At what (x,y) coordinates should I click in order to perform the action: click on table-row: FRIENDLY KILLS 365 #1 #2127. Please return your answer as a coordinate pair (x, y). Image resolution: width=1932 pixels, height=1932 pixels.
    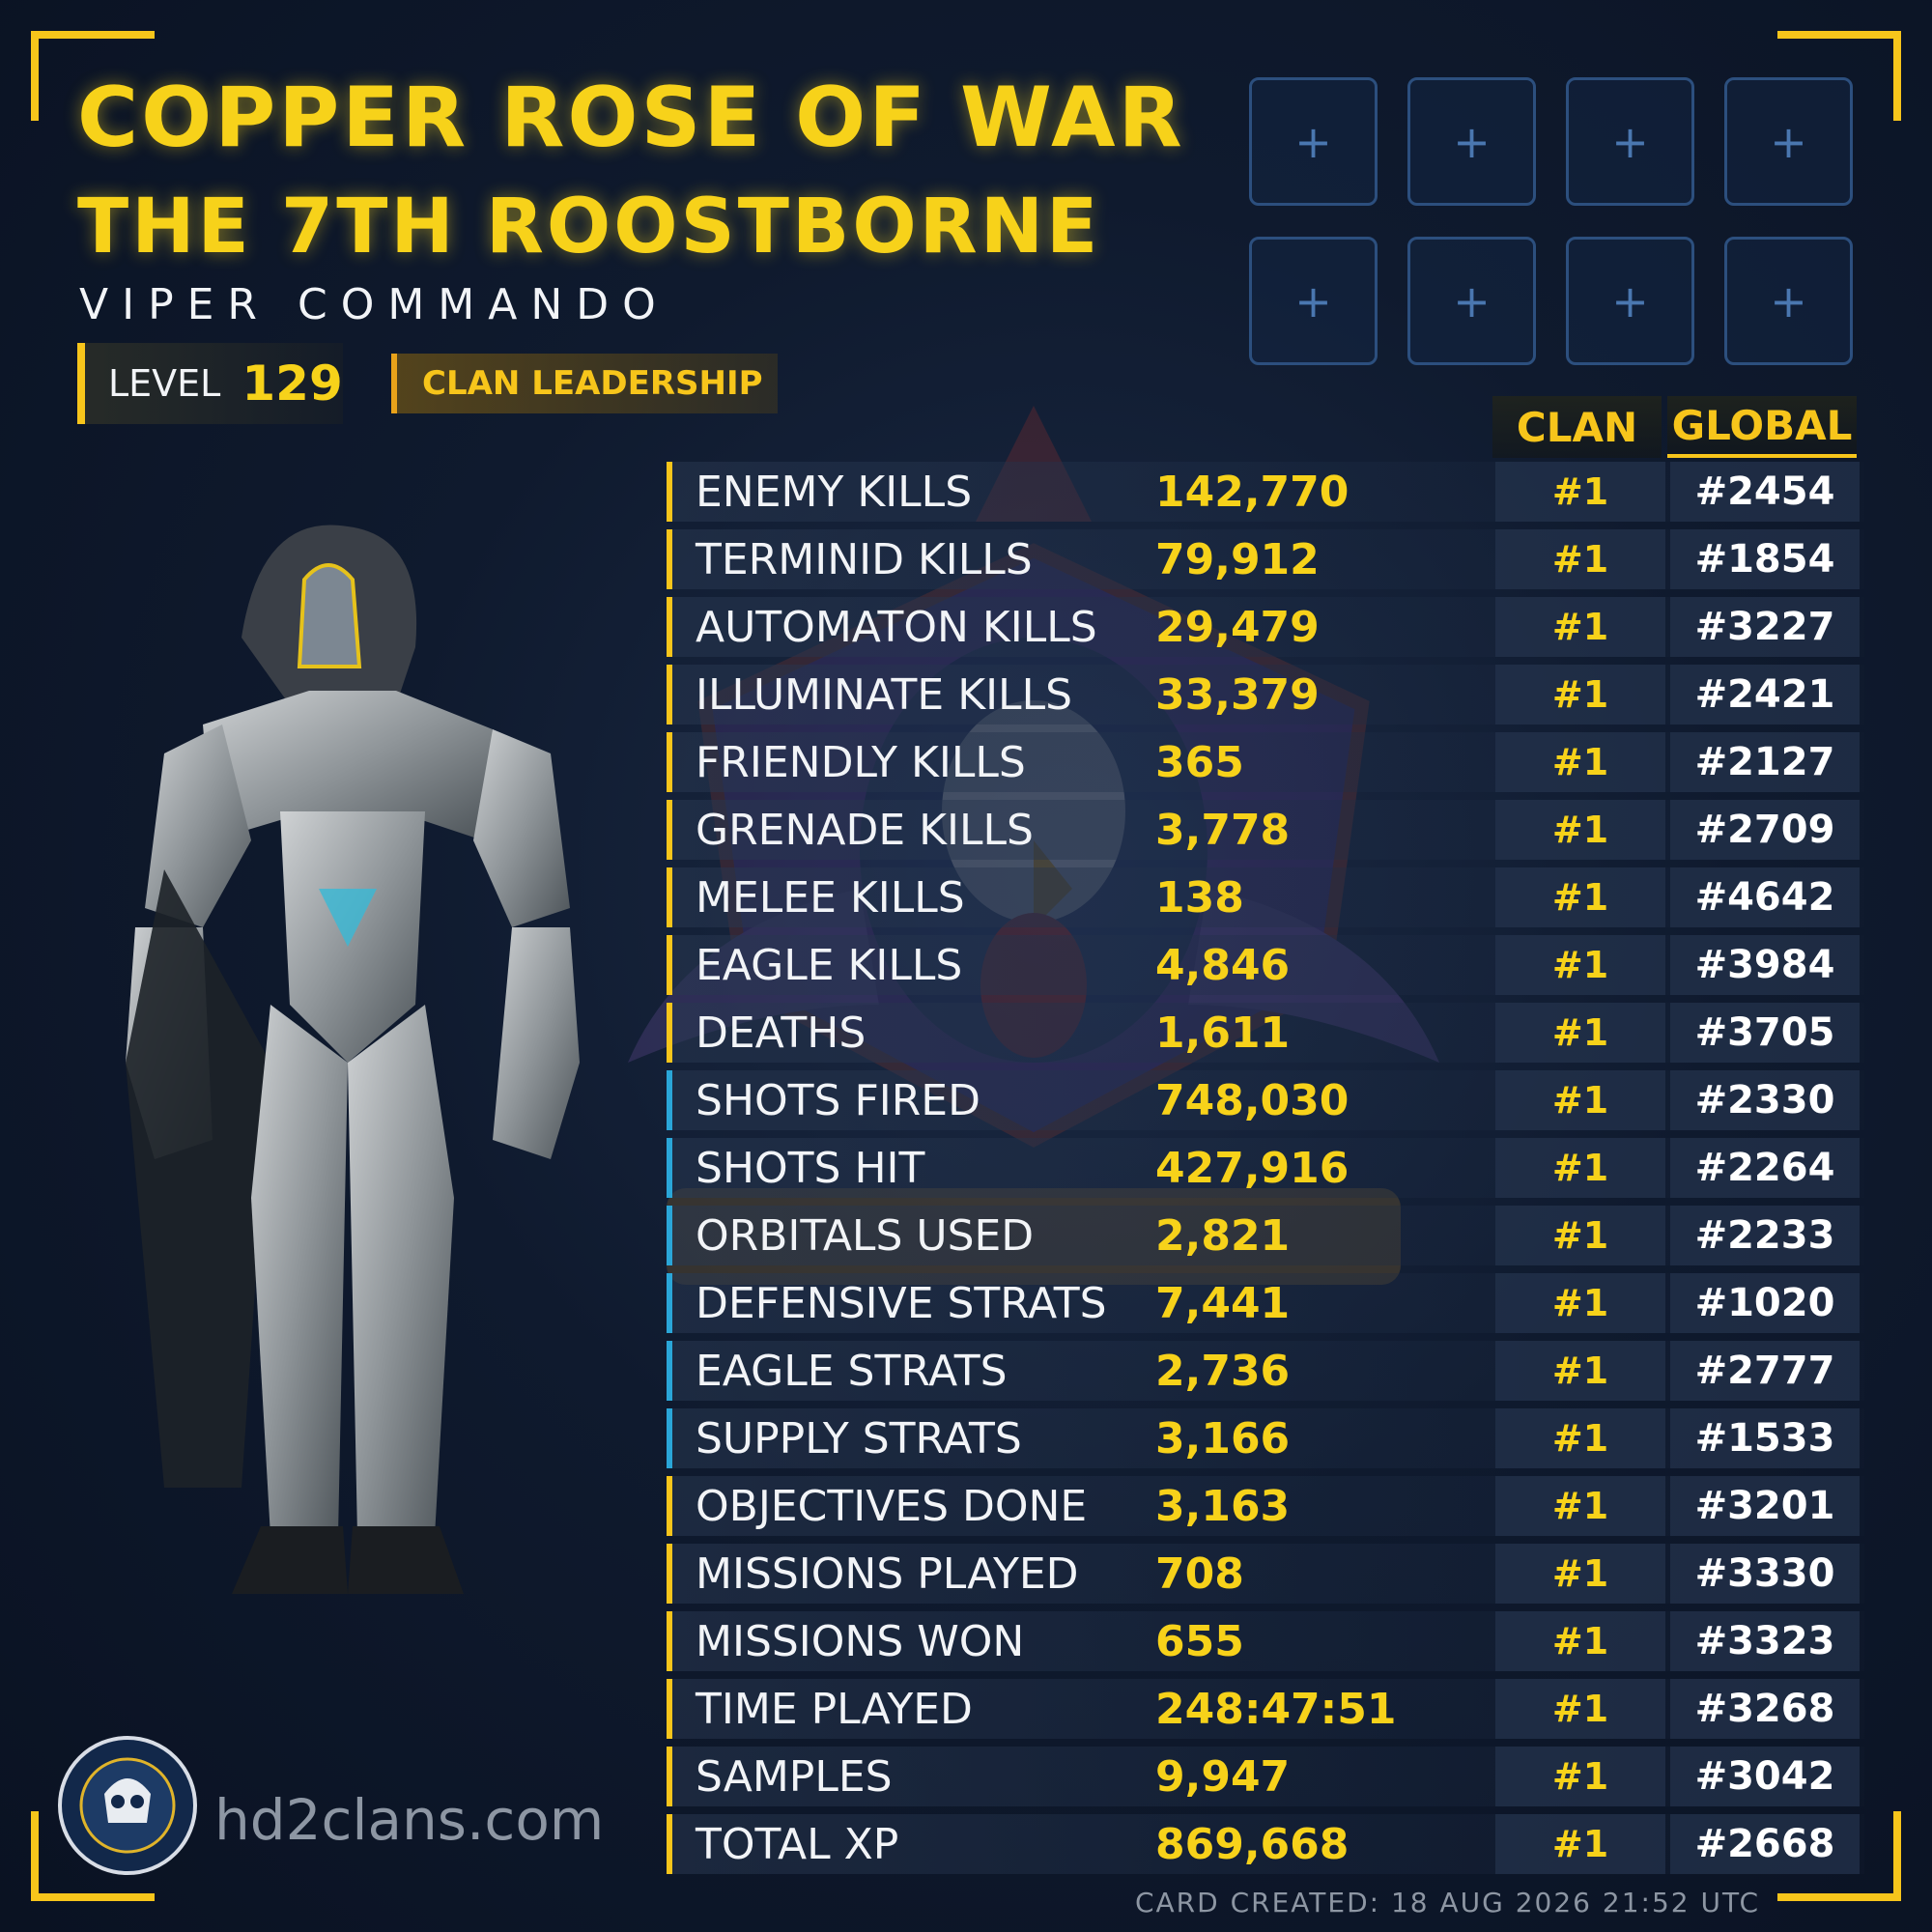
    Looking at the image, I should click on (1265, 762).